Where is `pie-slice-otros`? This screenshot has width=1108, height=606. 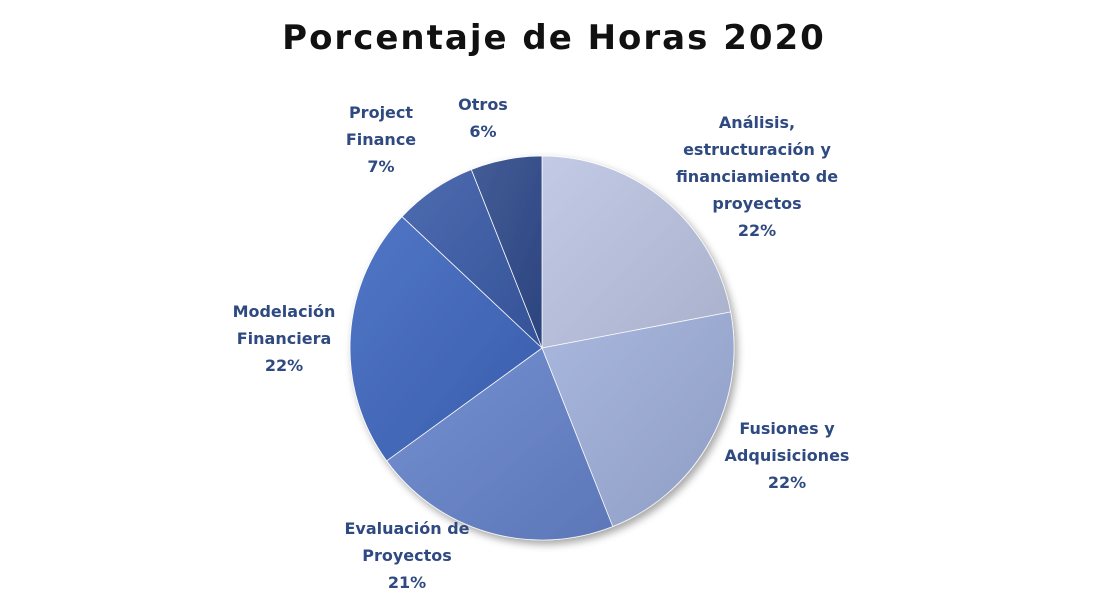 pie-slice-otros is located at coordinates (506, 252).